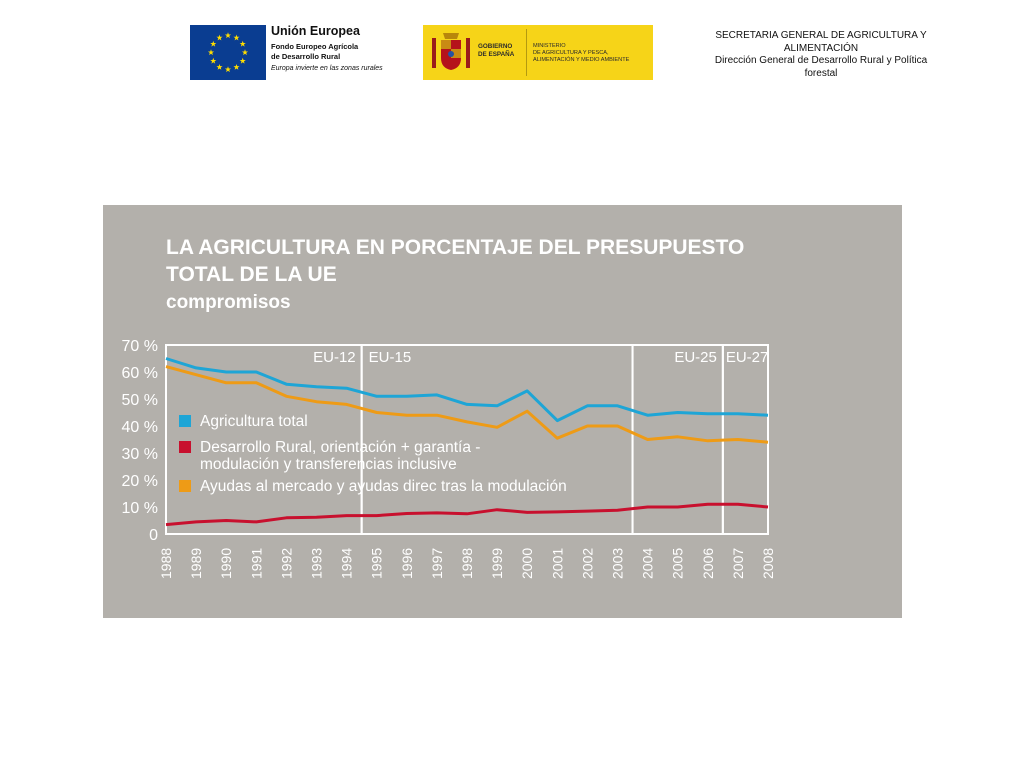  What do you see at coordinates (166, 563) in the screenshot?
I see `x-tick-label: 1988` at bounding box center [166, 563].